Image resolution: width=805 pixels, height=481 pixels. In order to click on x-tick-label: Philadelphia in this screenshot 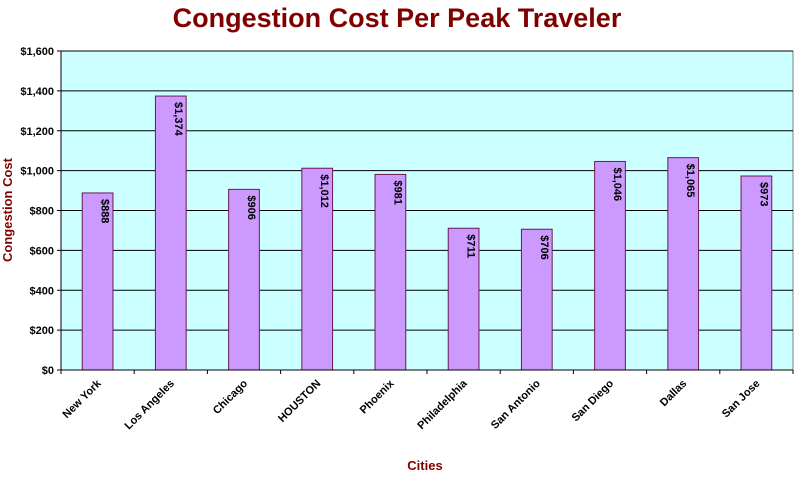, I will do `click(442, 404)`.